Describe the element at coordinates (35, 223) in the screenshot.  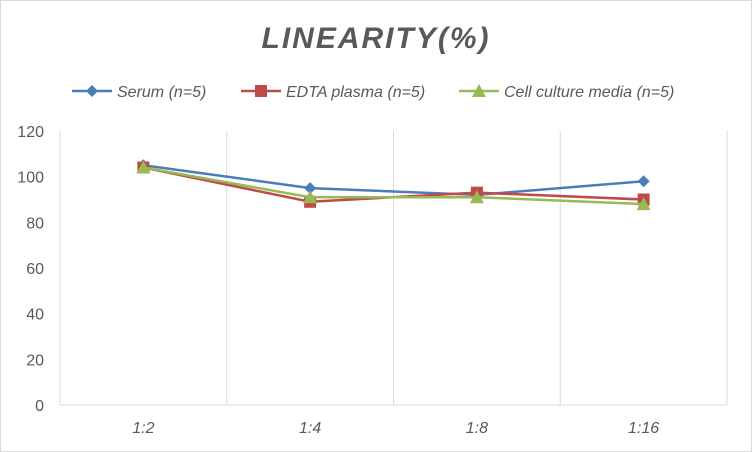
I see `y-tick-label: 80` at that location.